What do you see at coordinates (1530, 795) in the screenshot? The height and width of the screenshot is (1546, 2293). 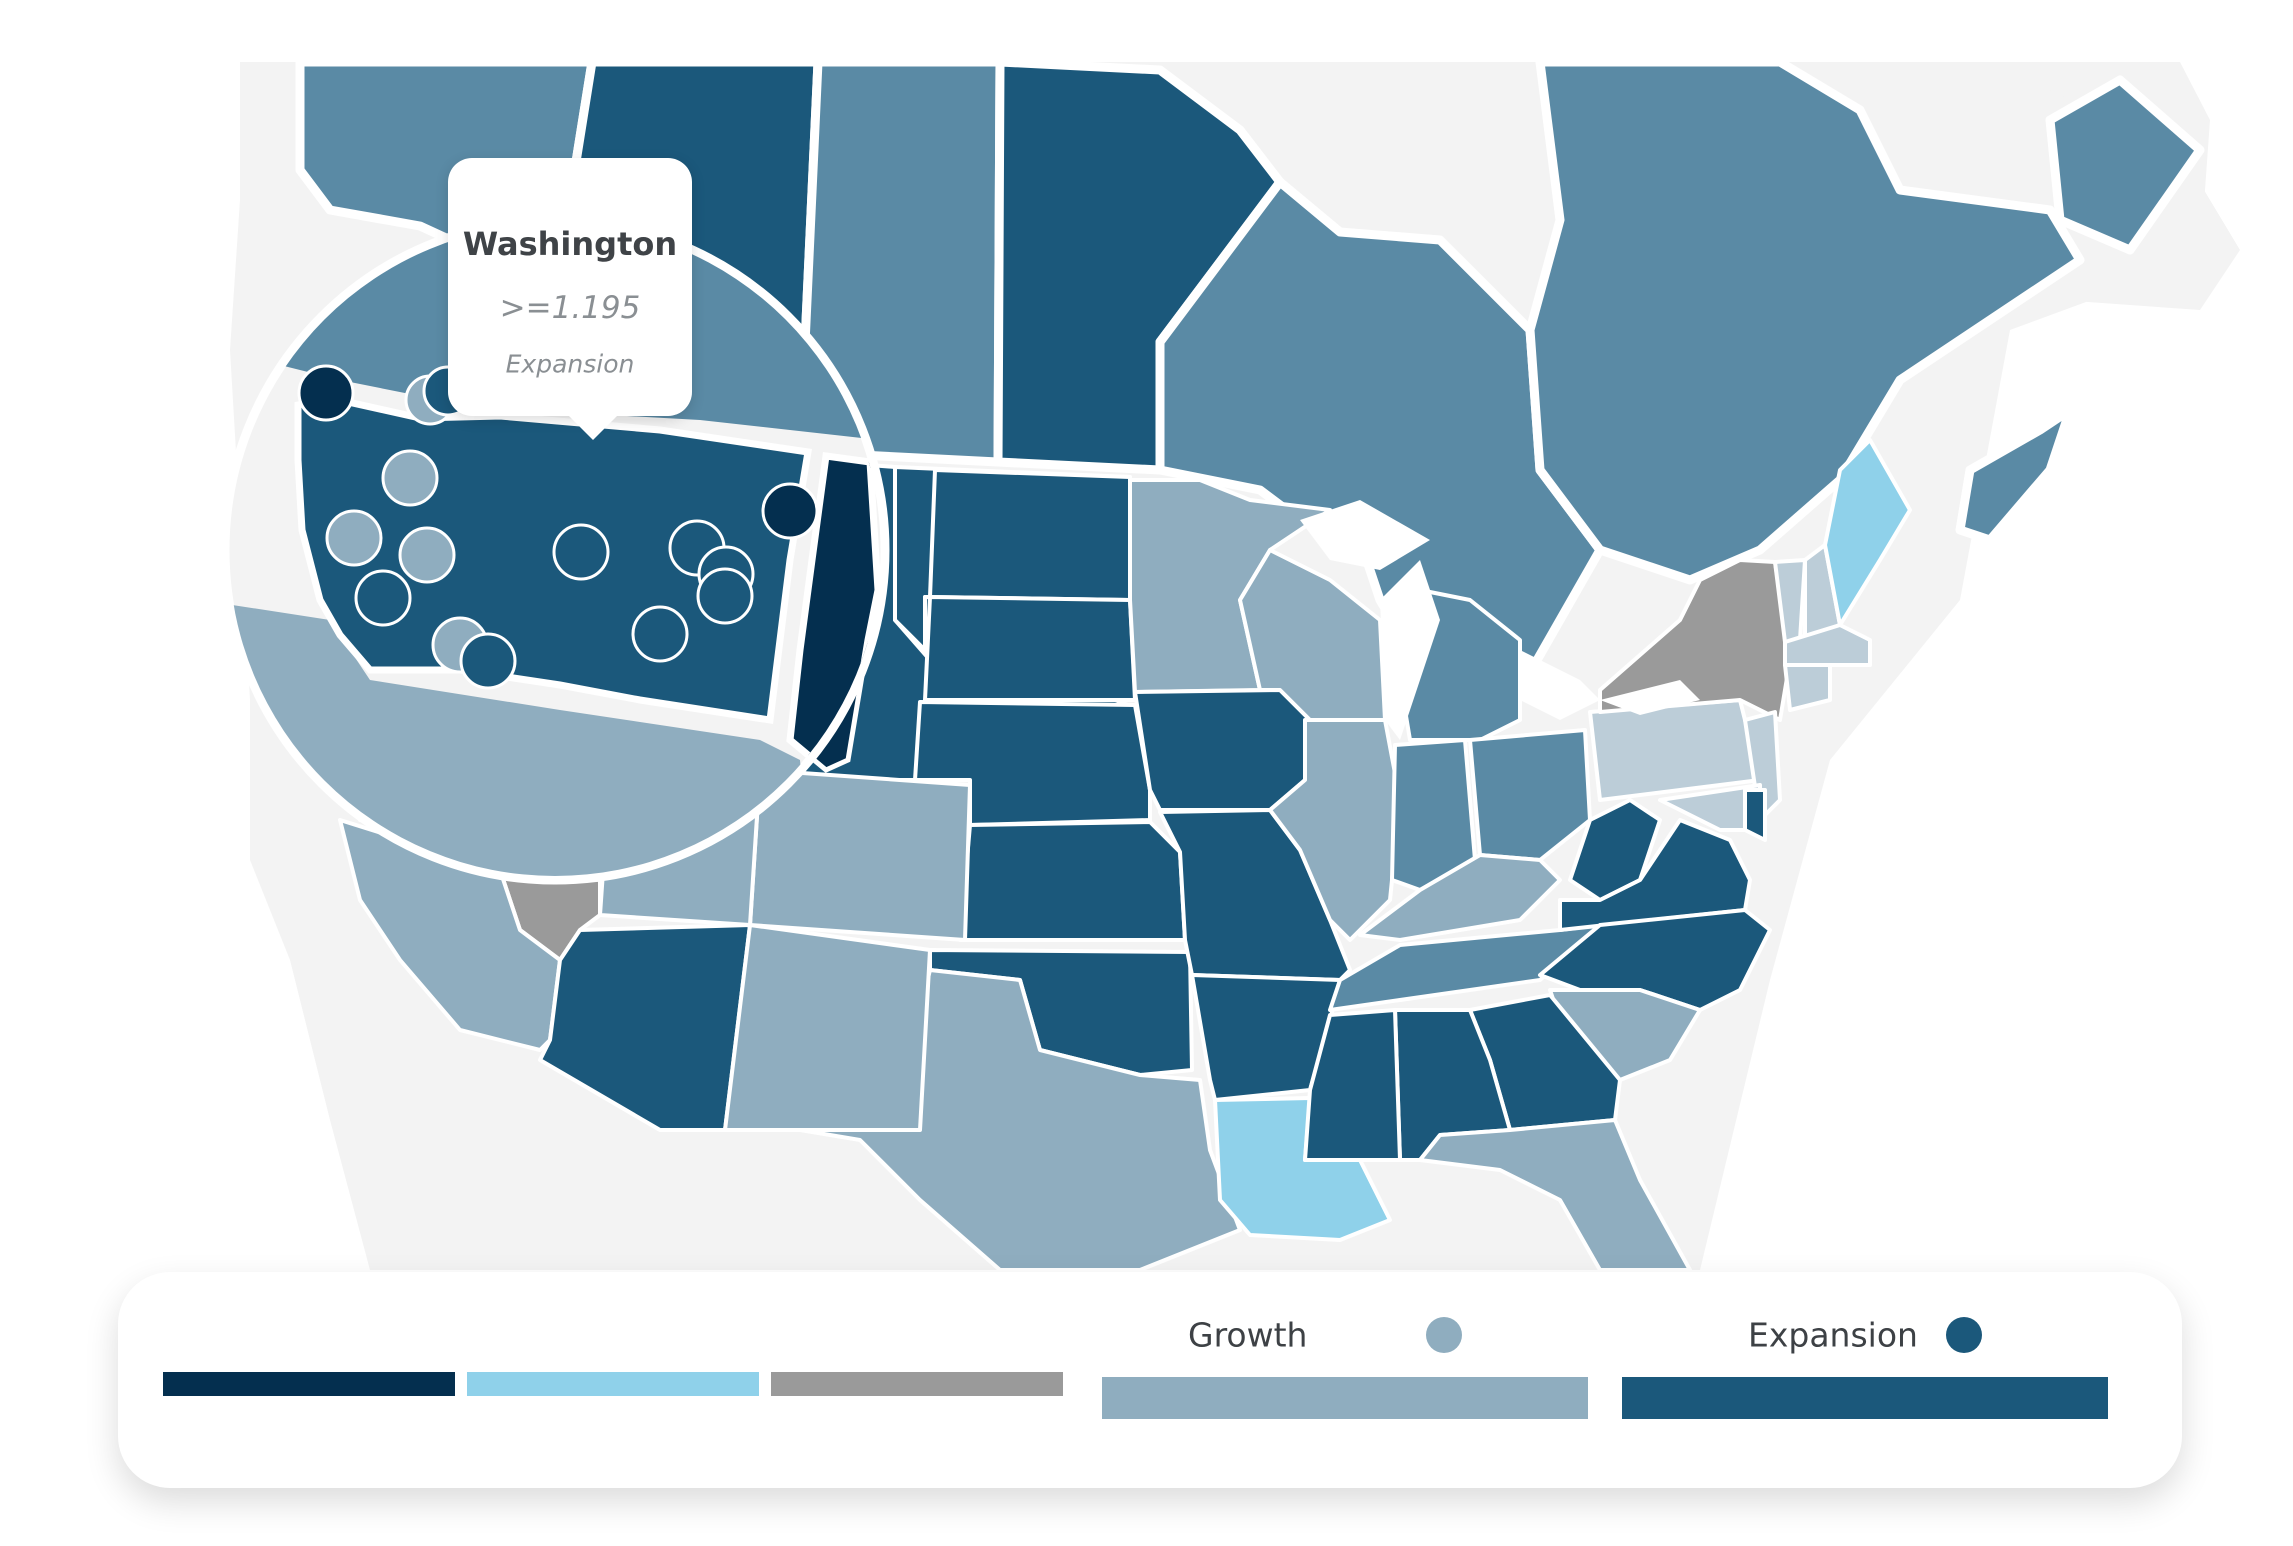 I see `state-ohio` at bounding box center [1530, 795].